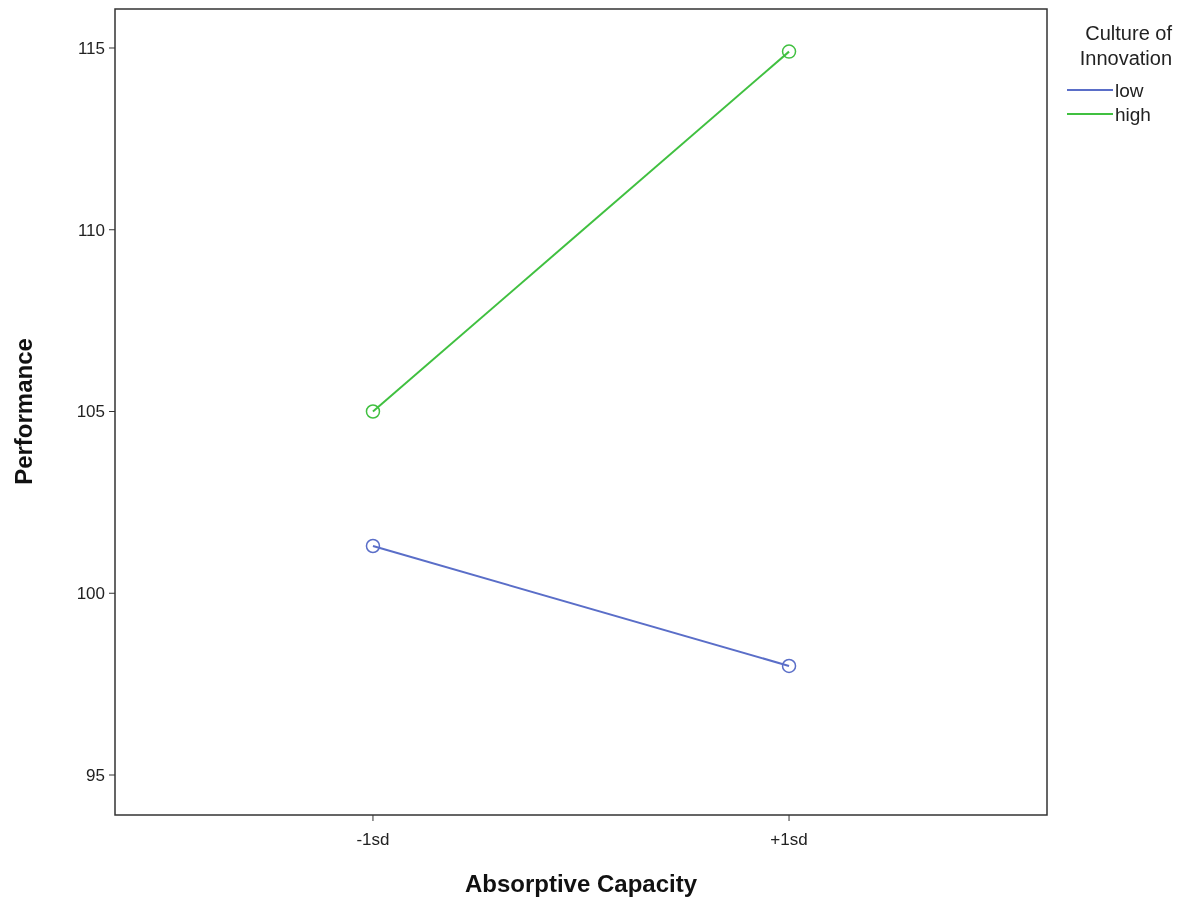 The width and height of the screenshot is (1182, 906). I want to click on legend-label: high, so click(1133, 114).